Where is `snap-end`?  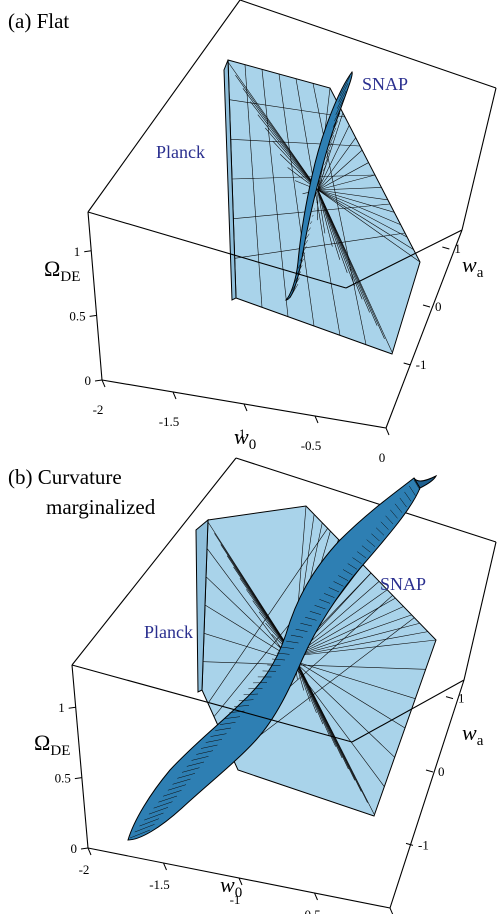 snap-end is located at coordinates (425, 481).